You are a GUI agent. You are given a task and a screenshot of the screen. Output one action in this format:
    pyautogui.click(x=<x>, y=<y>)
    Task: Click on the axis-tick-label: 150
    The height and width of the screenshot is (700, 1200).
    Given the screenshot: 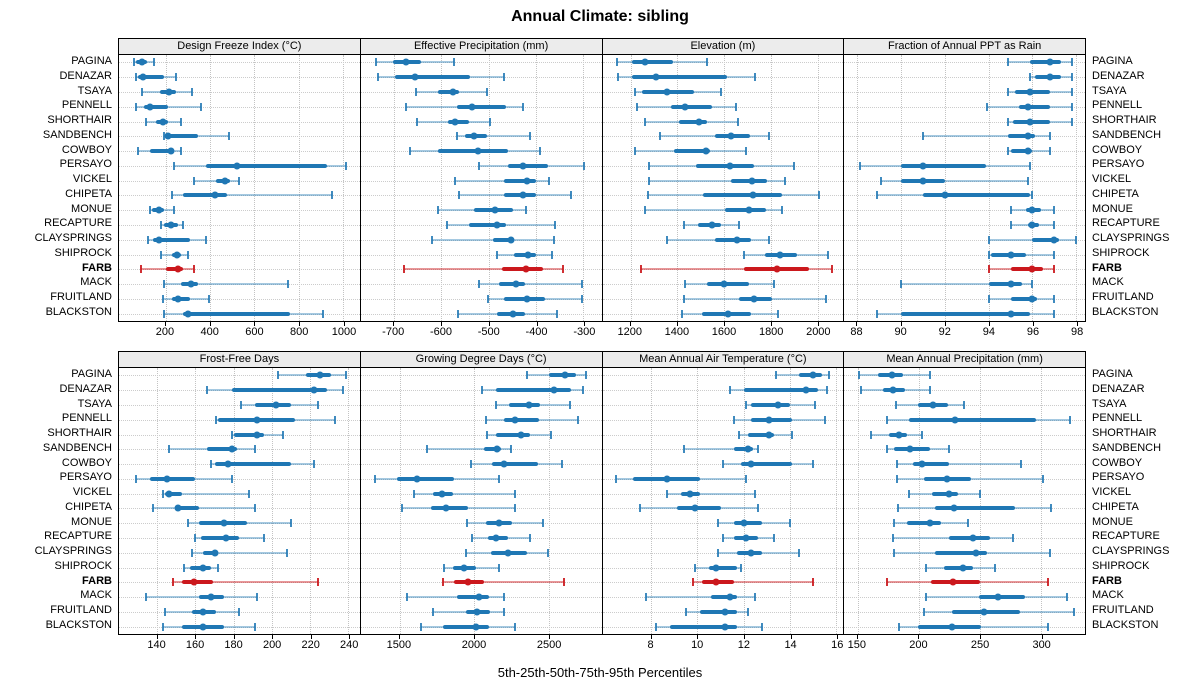 What is the action you would take?
    pyautogui.click(x=856, y=645)
    